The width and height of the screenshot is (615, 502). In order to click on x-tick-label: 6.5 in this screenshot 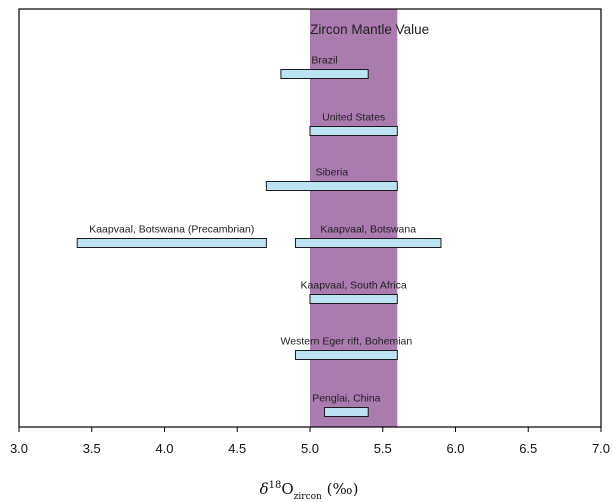, I will do `click(528, 448)`.